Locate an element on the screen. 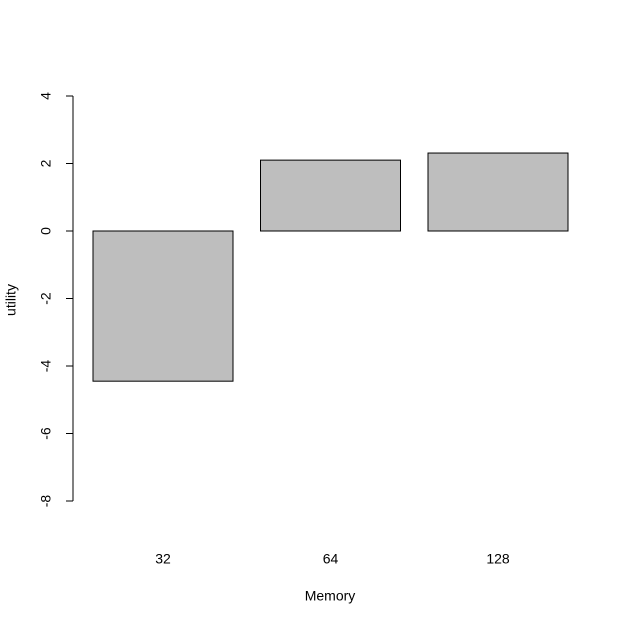  y-tick-label: 2 is located at coordinates (46, 163).